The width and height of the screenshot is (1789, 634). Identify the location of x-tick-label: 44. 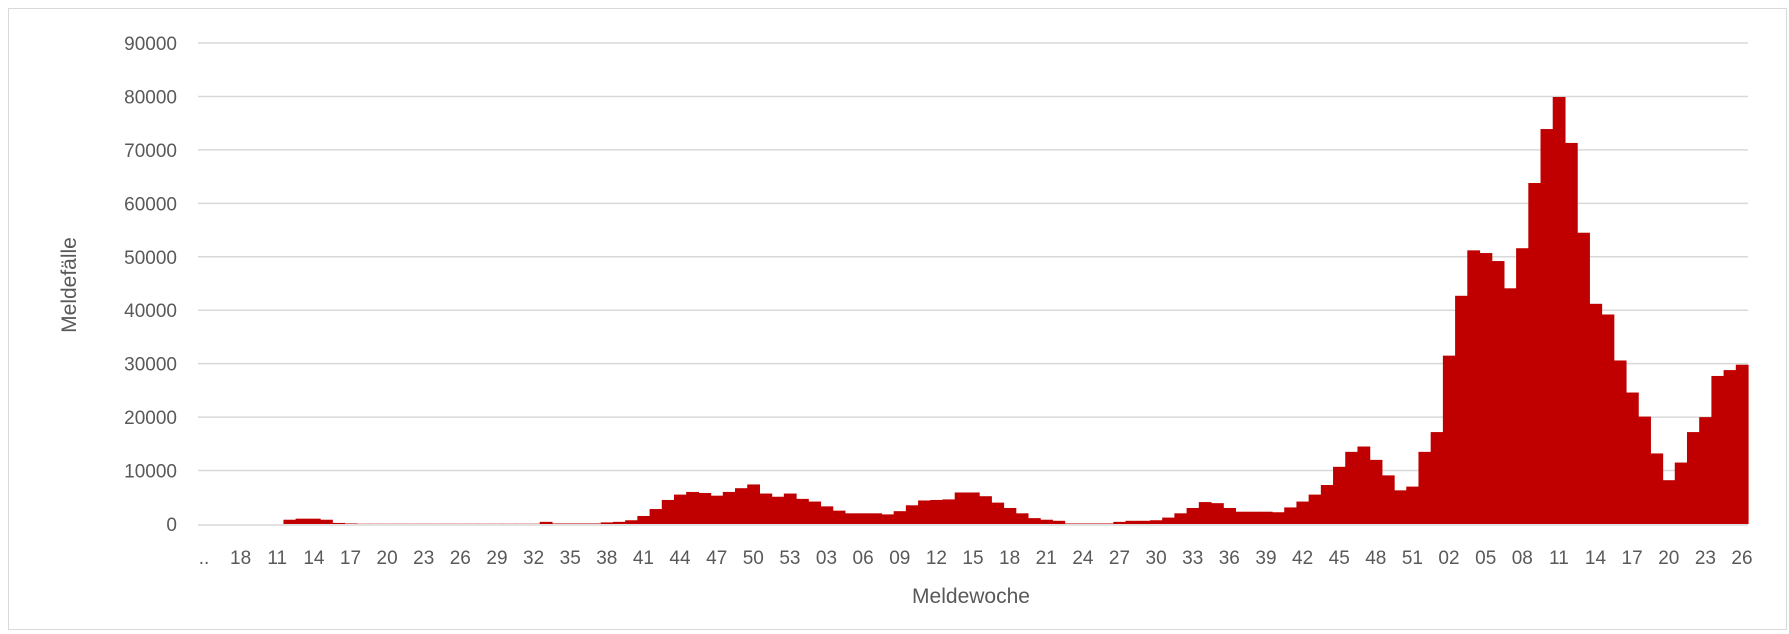
(680, 558).